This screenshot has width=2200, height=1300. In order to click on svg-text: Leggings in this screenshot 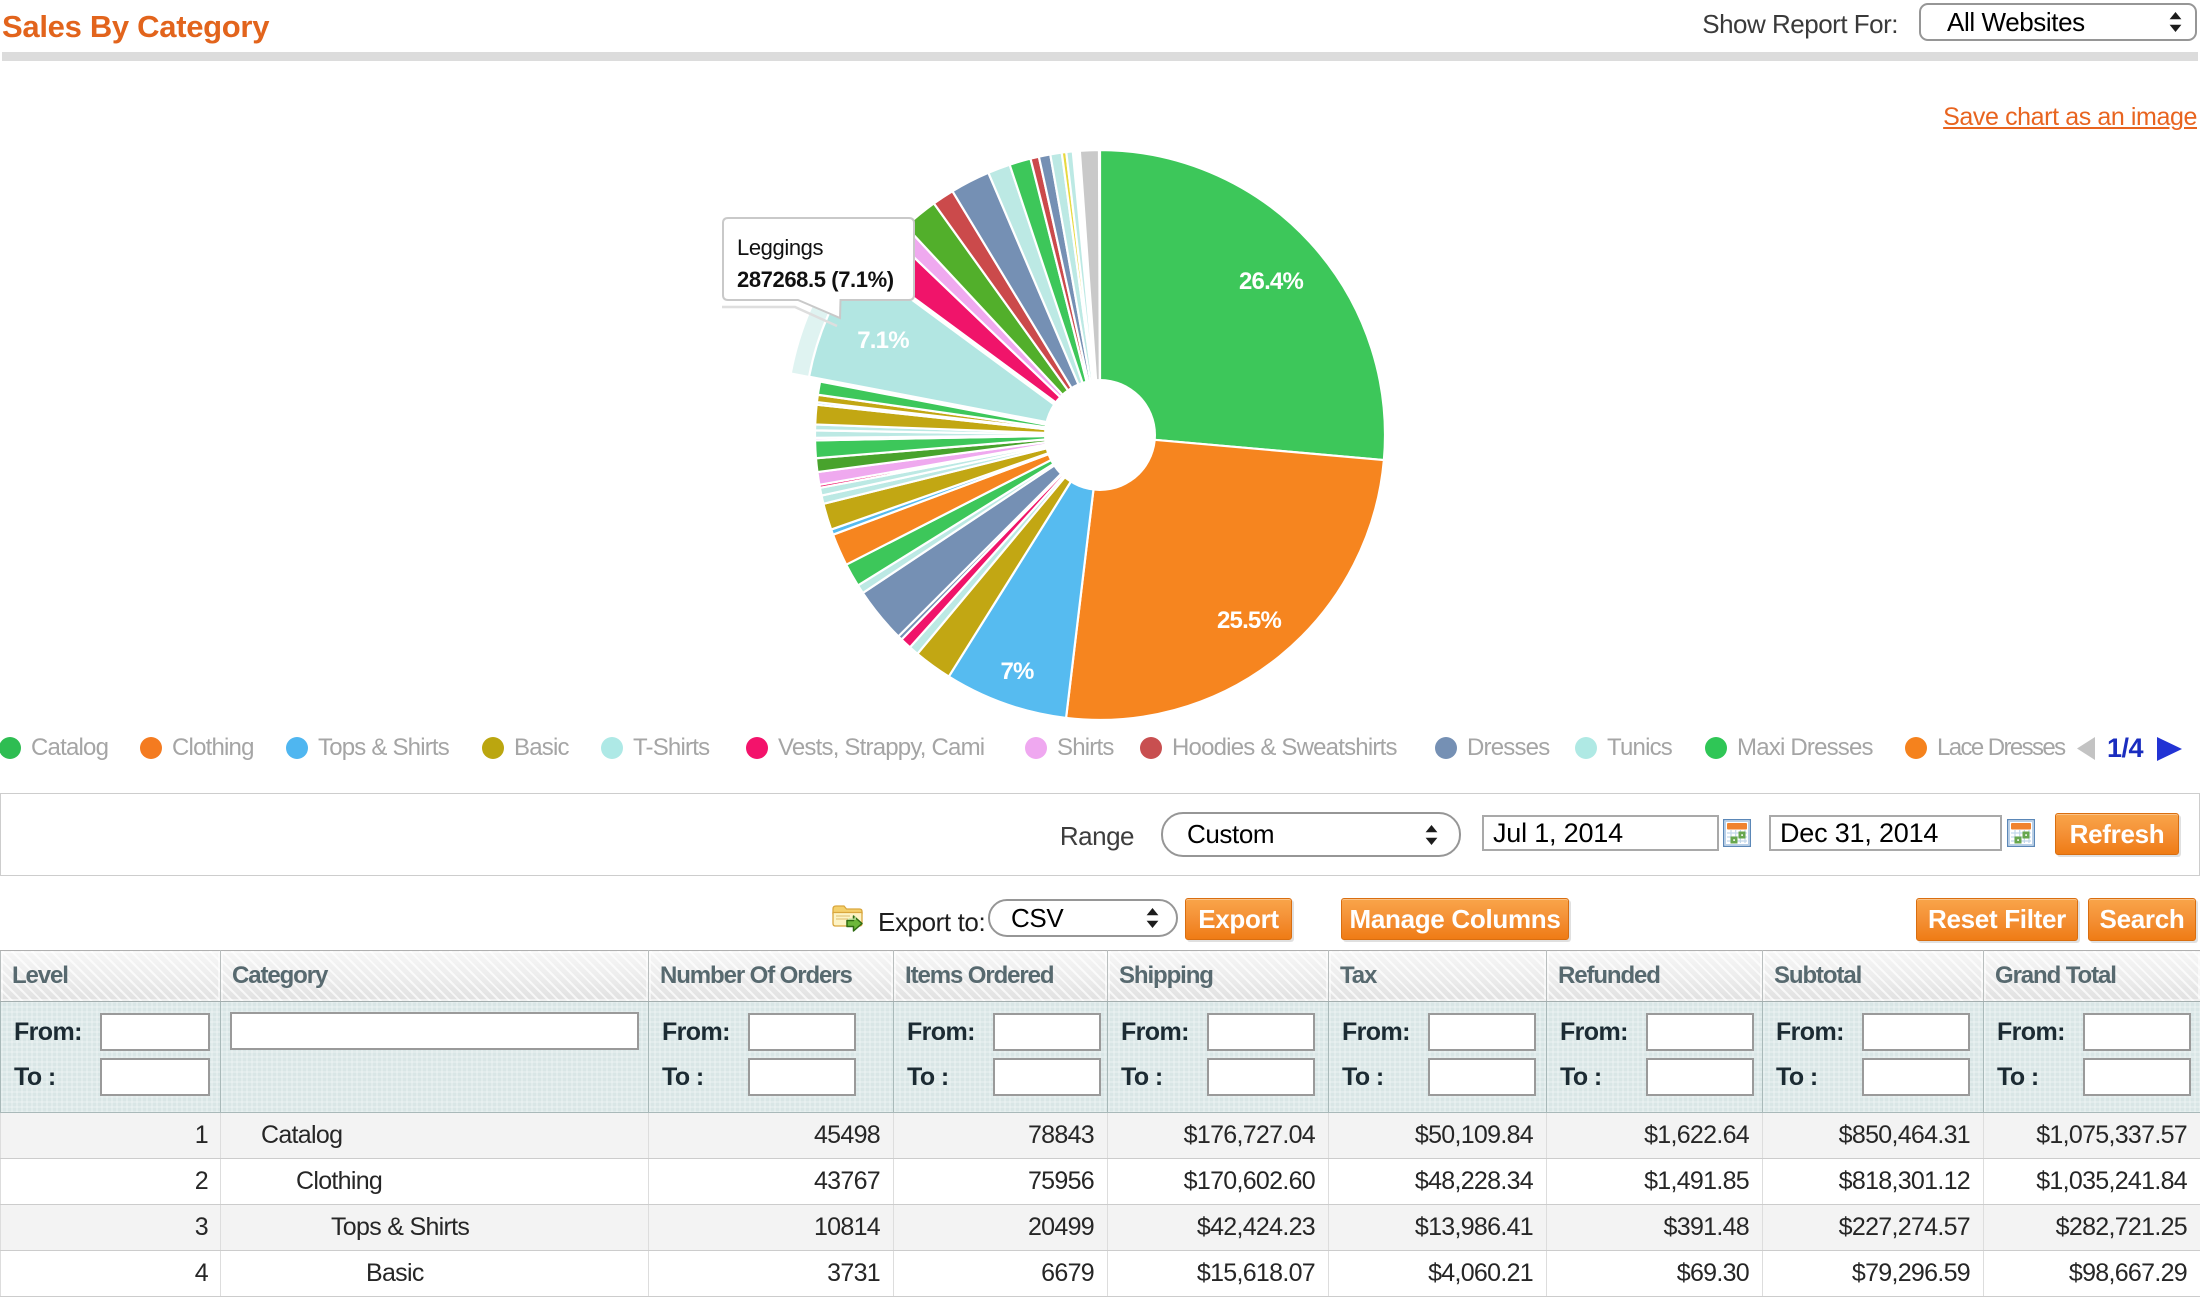, I will do `click(780, 247)`.